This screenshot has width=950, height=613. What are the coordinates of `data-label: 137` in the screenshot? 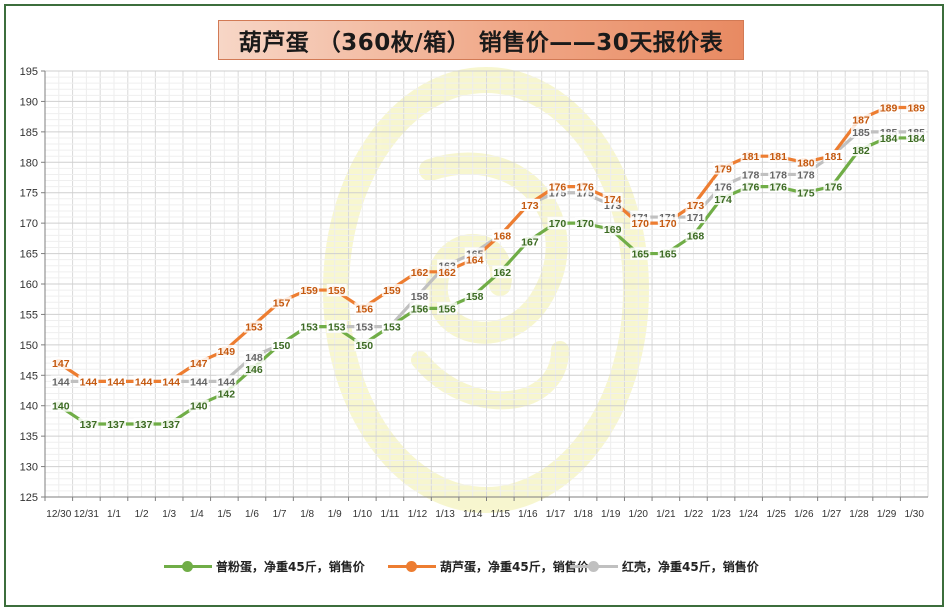 It's located at (89, 425).